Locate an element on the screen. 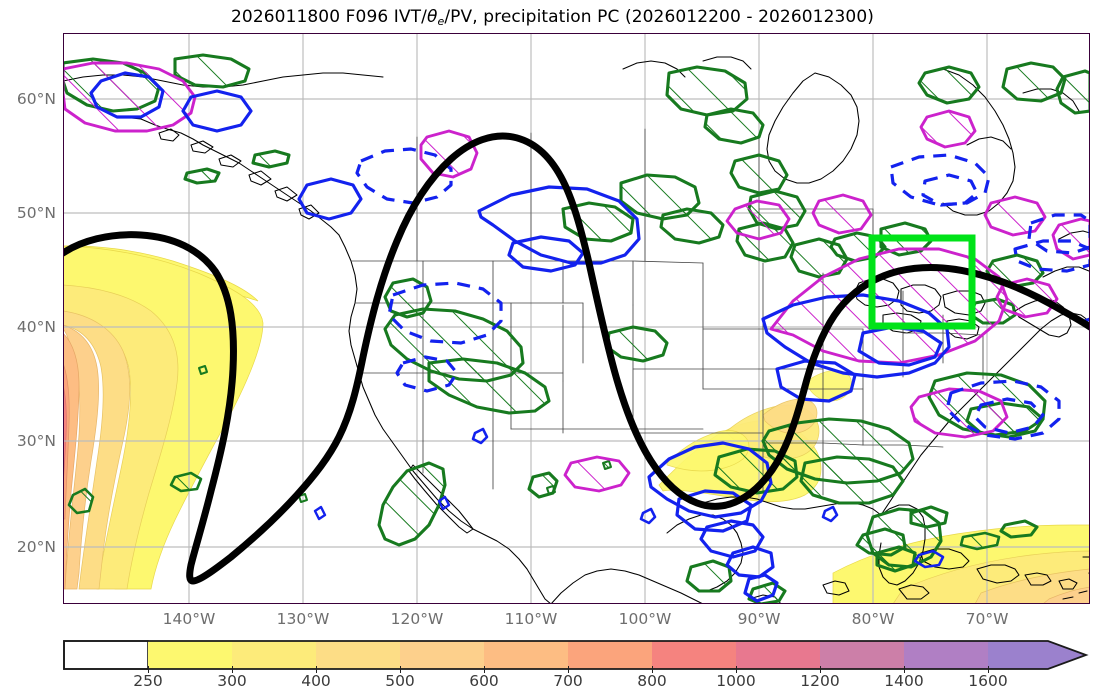  verification-region-box is located at coordinates (922, 282).